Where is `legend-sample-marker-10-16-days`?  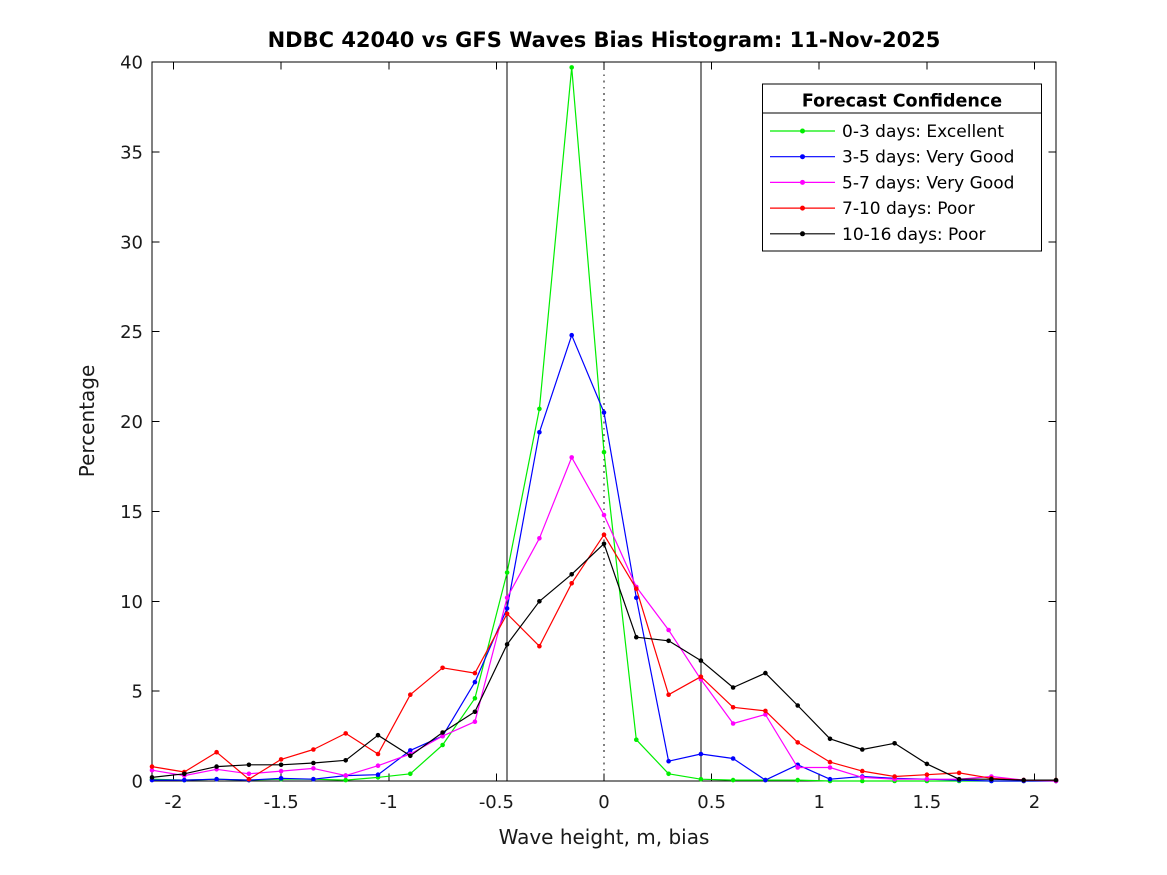
legend-sample-marker-10-16-days is located at coordinates (802, 234).